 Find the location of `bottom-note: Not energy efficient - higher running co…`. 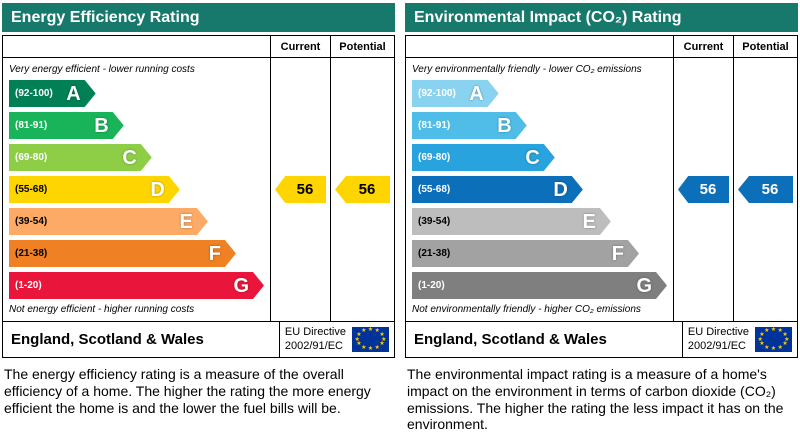

bottom-note: Not energy efficient - higher running co… is located at coordinates (102, 309).